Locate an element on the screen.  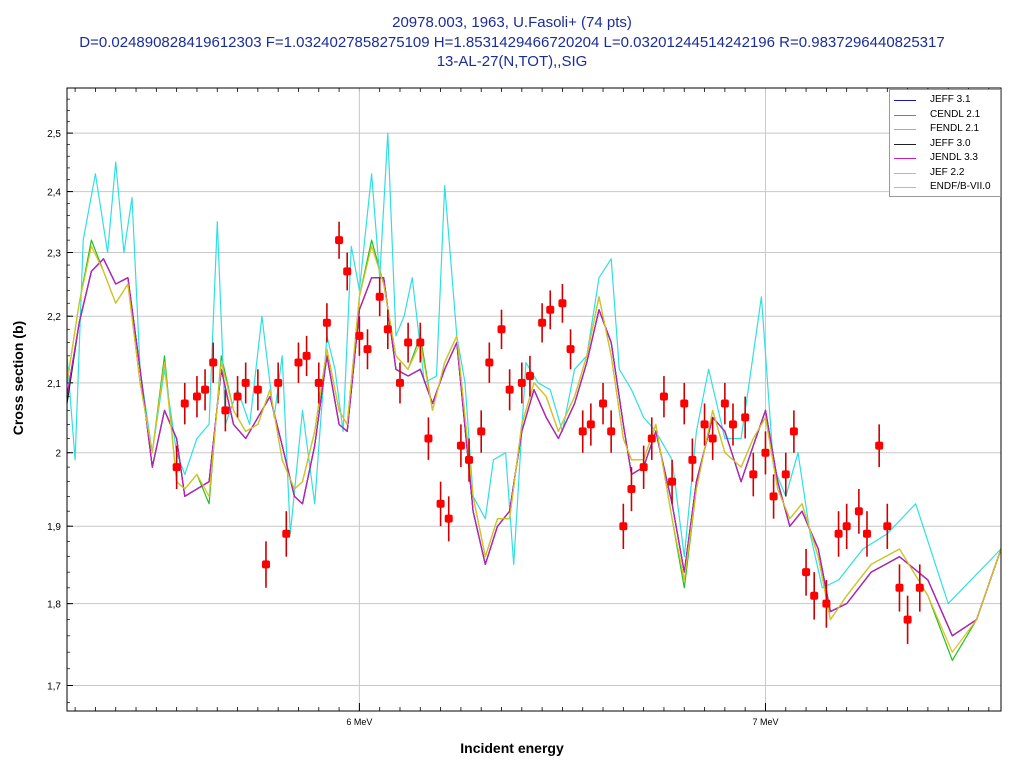
legend-label: JEFF 3.1 is located at coordinates (950, 99).